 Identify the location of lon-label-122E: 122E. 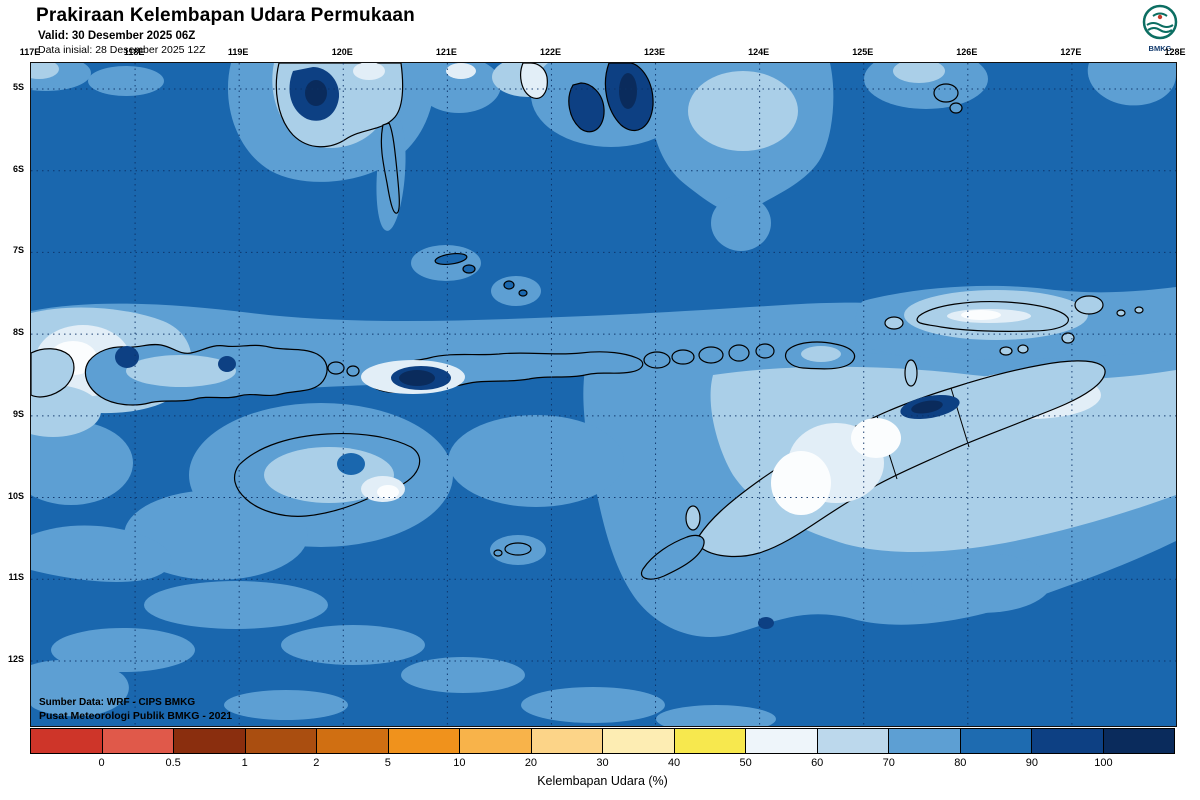
(550, 52).